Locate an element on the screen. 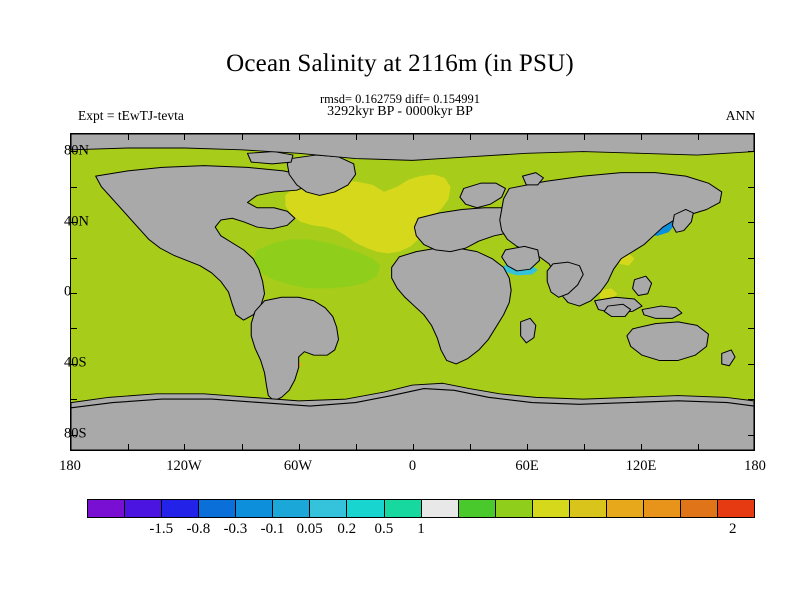  colorbar-tick-label: 0.05 is located at coordinates (309, 529).